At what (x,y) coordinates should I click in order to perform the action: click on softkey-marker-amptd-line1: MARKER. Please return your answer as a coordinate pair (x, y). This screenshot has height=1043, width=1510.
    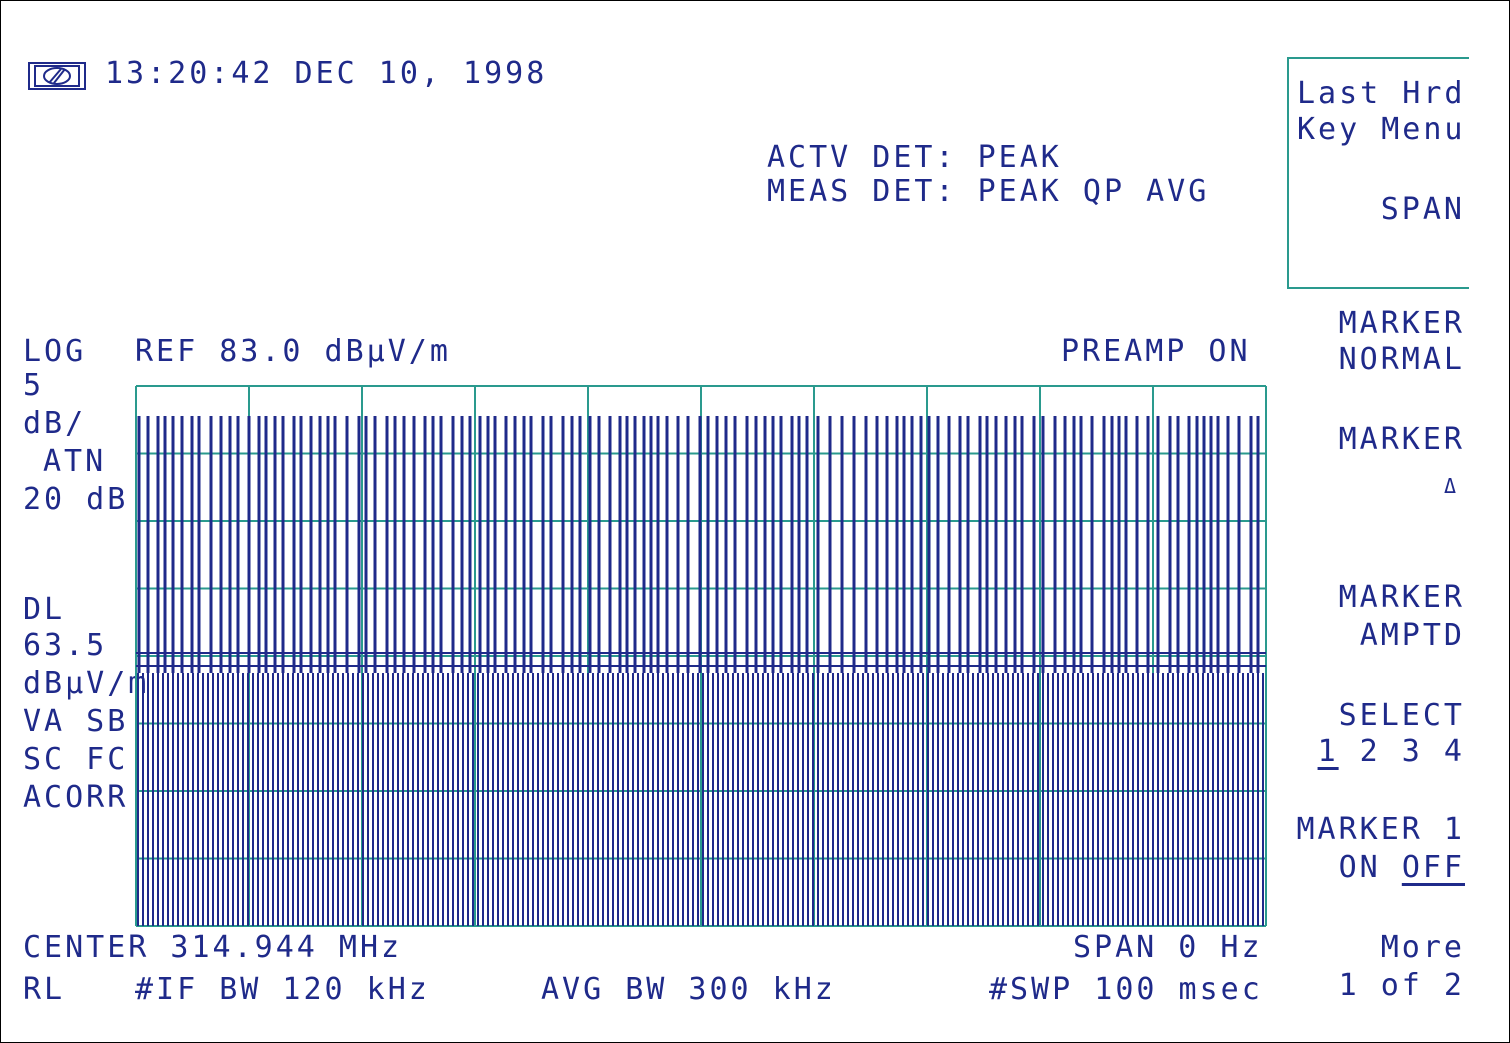
    Looking at the image, I should click on (1401, 597).